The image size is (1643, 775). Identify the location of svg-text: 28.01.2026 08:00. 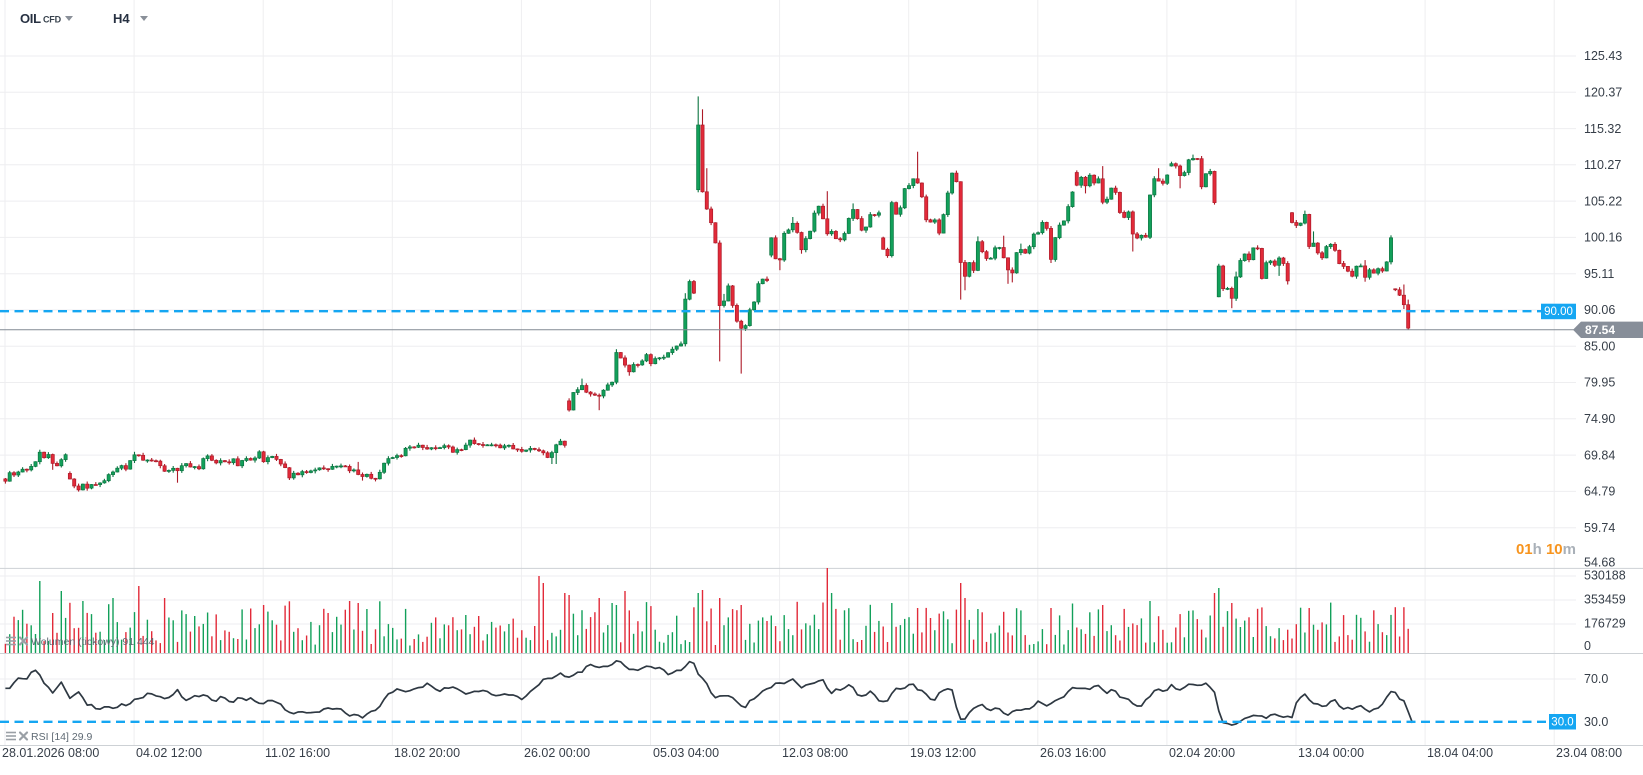
(50, 753).